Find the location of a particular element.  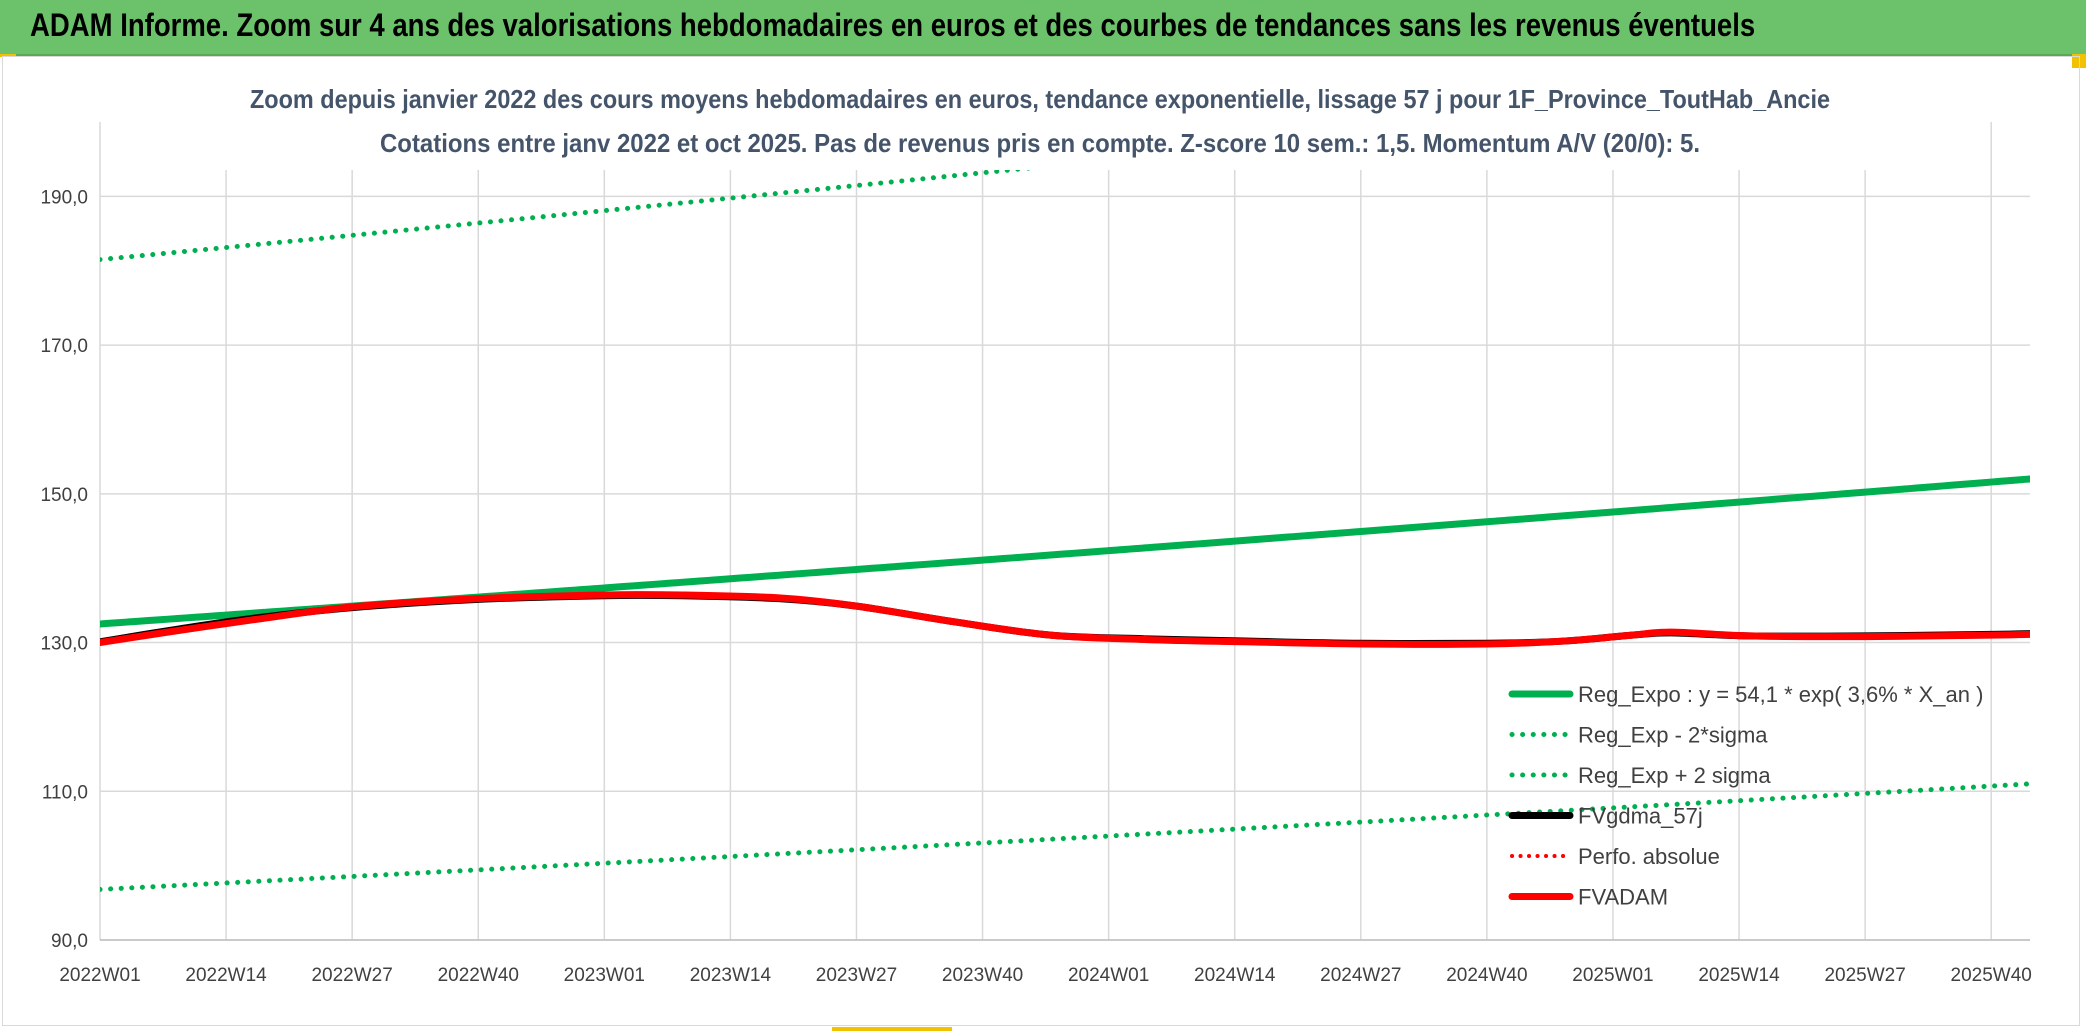

x-tick-label: 2025W01 is located at coordinates (1612, 975).